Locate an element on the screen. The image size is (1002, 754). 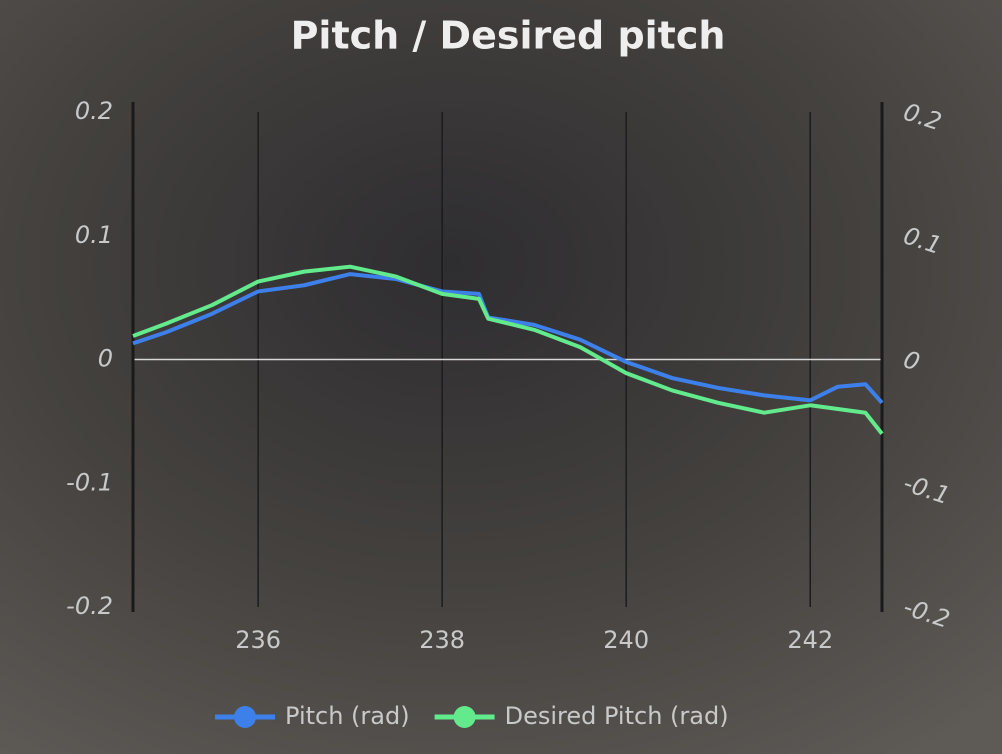
series-line is located at coordinates (508, 338).